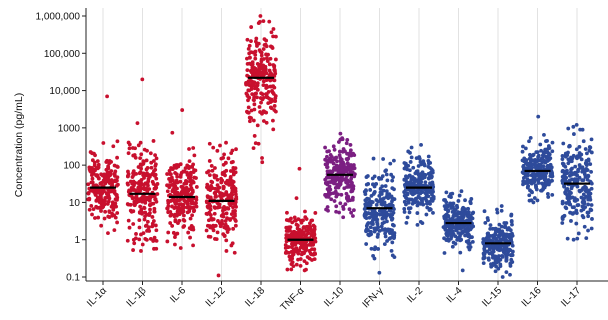 The image size is (608, 320). What do you see at coordinates (62, 54) in the screenshot?
I see `y-tick-label: 100,000` at bounding box center [62, 54].